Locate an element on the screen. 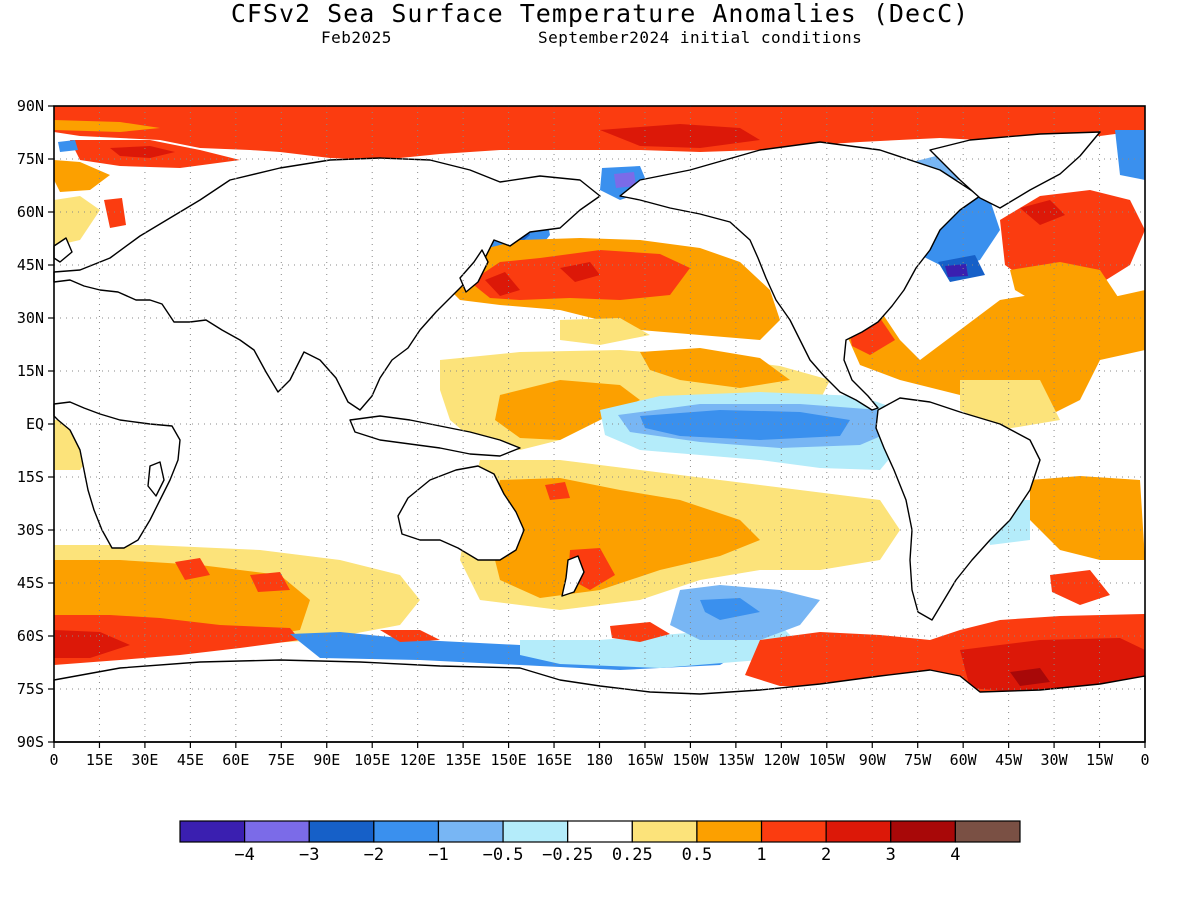  initial-conditions: September2024 initial conditions is located at coordinates (700, 37).